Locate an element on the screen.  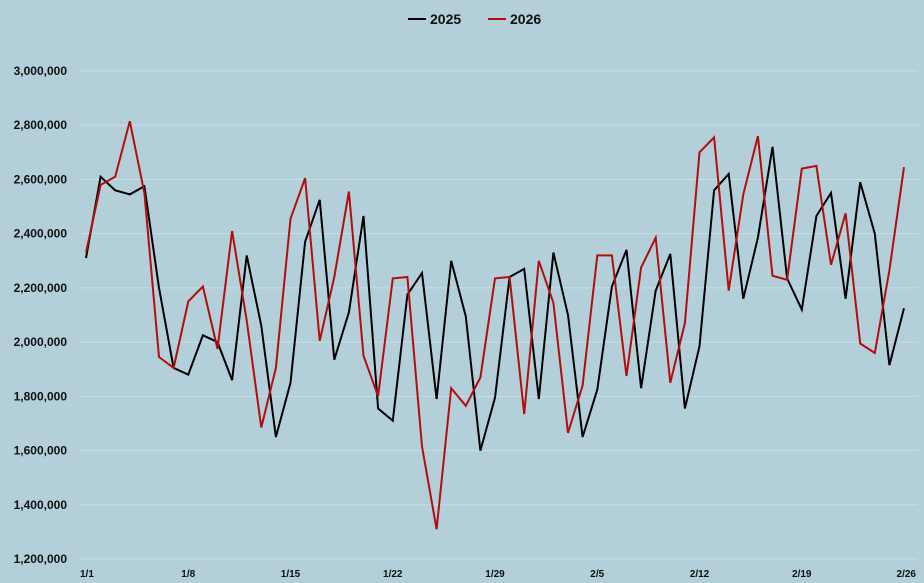
y-tick-label: 2,400,000 is located at coordinates (41, 234).